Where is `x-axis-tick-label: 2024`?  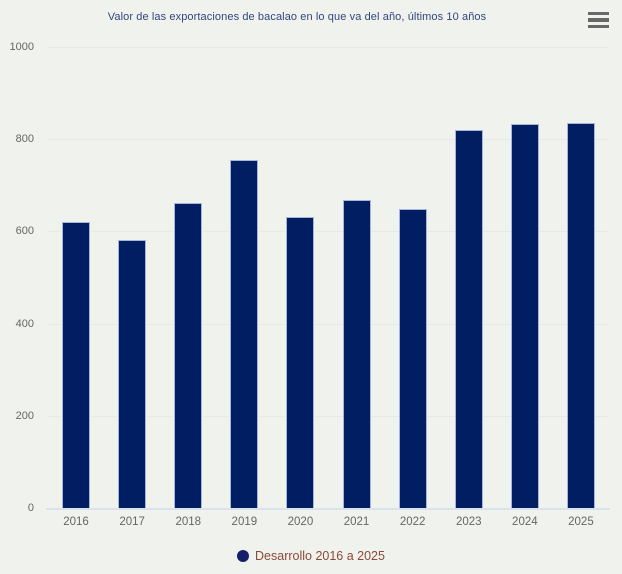 x-axis-tick-label: 2024 is located at coordinates (525, 522).